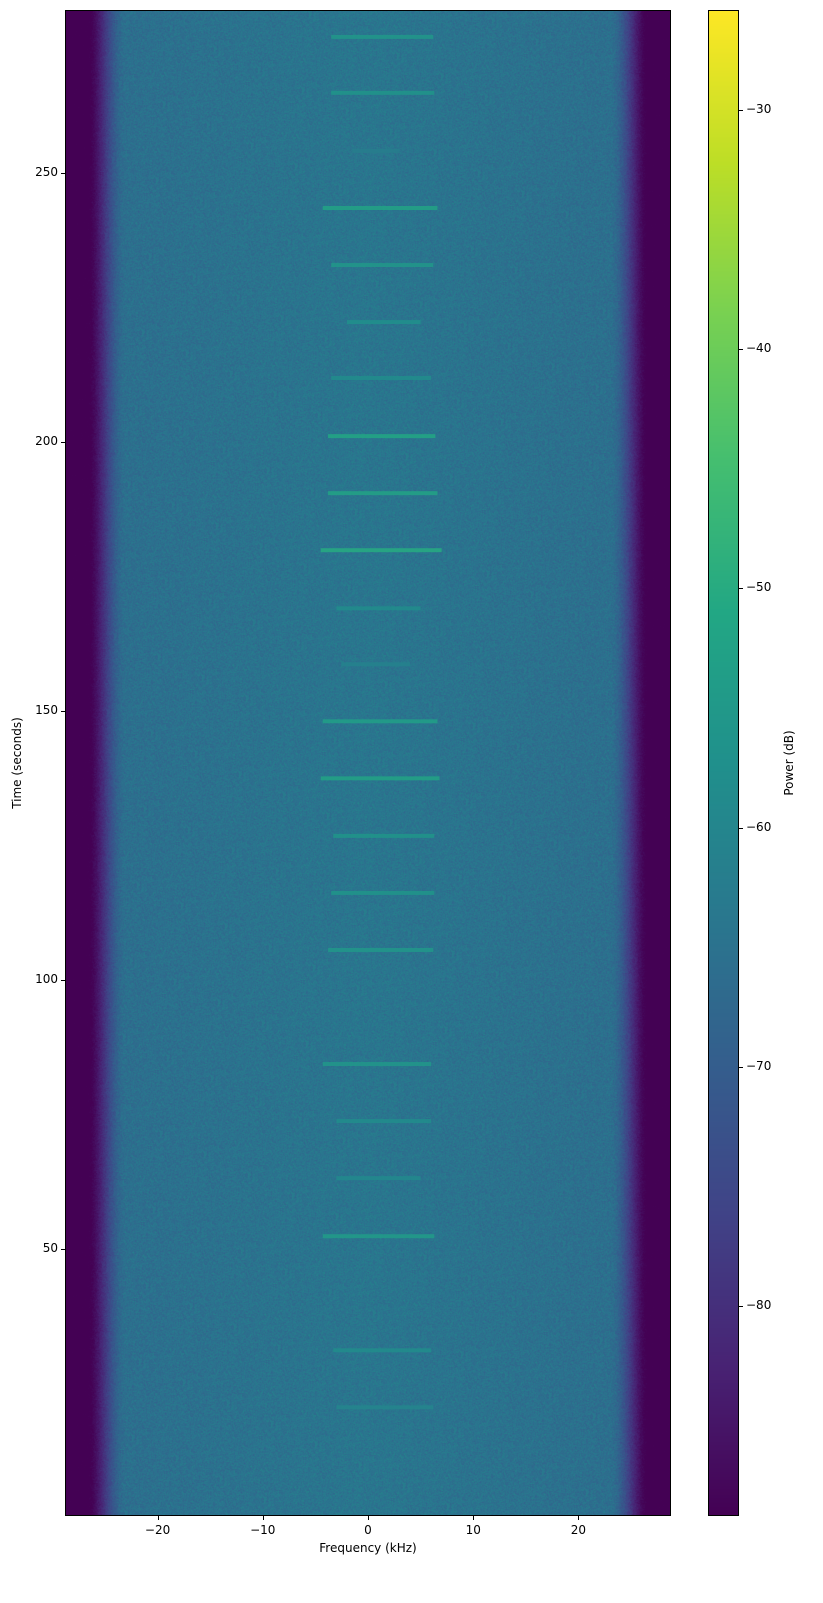 The width and height of the screenshot is (823, 1603). What do you see at coordinates (759, 1065) in the screenshot?
I see `colorbar-tick-label: −70` at bounding box center [759, 1065].